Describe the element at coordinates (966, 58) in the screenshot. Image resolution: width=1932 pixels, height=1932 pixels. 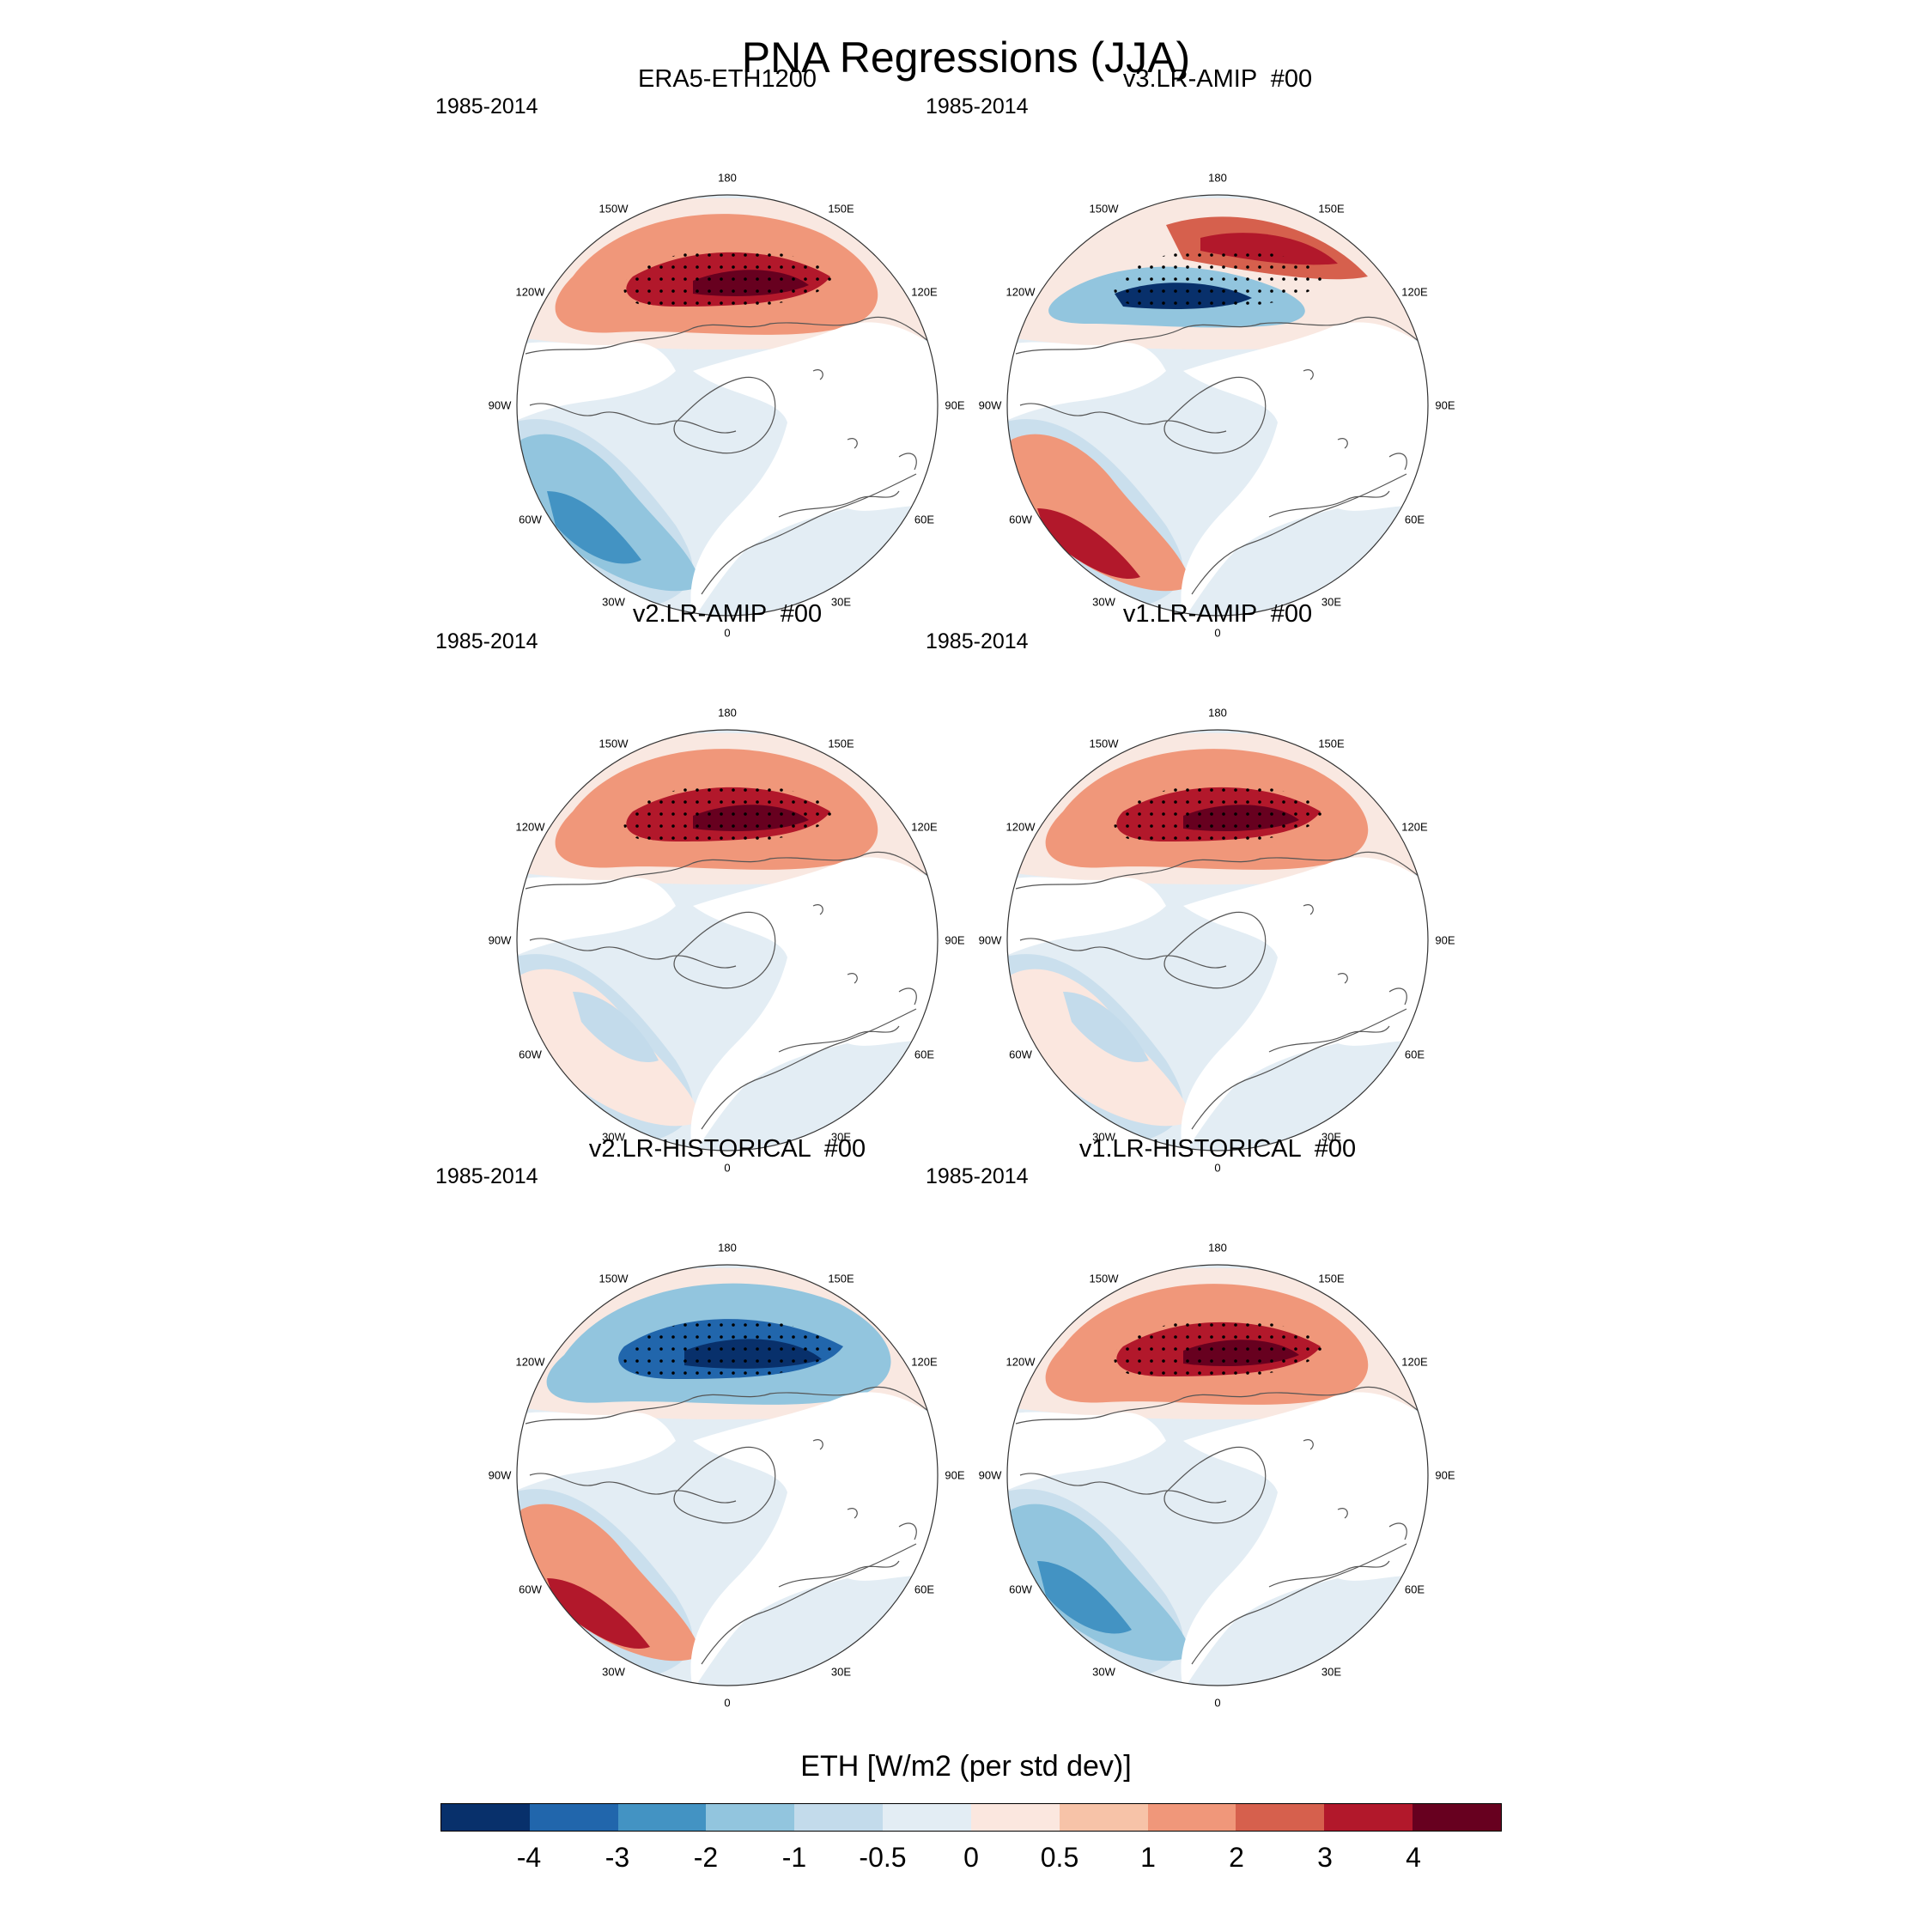
I see `figure-title: PNA Regressions (JJA)` at that location.